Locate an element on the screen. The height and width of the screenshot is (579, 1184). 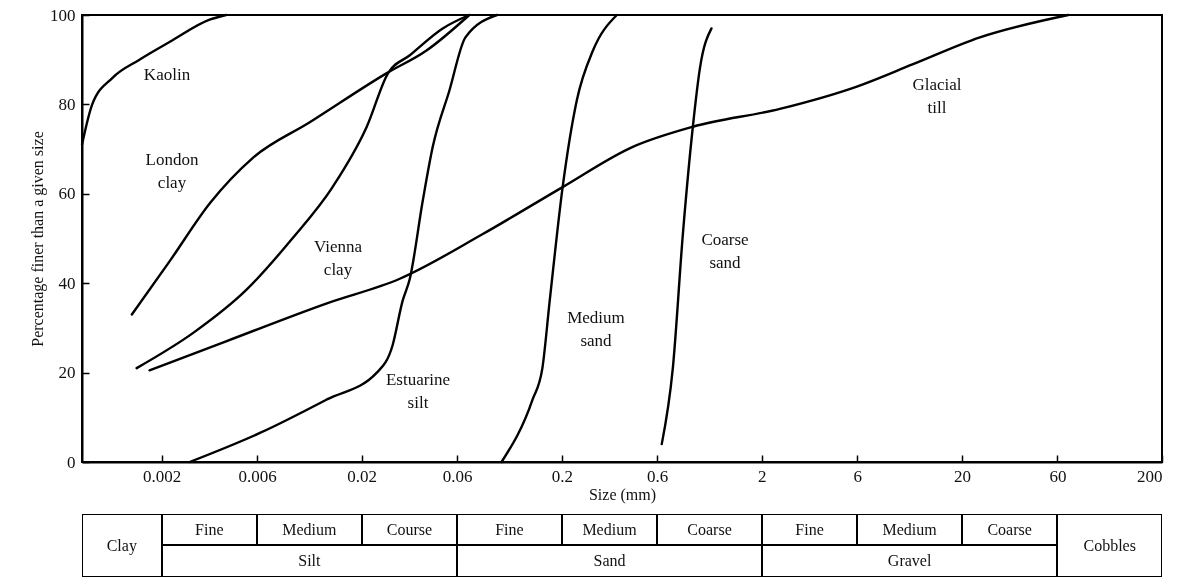
series-label: Vienna clay is located at coordinates (338, 258).